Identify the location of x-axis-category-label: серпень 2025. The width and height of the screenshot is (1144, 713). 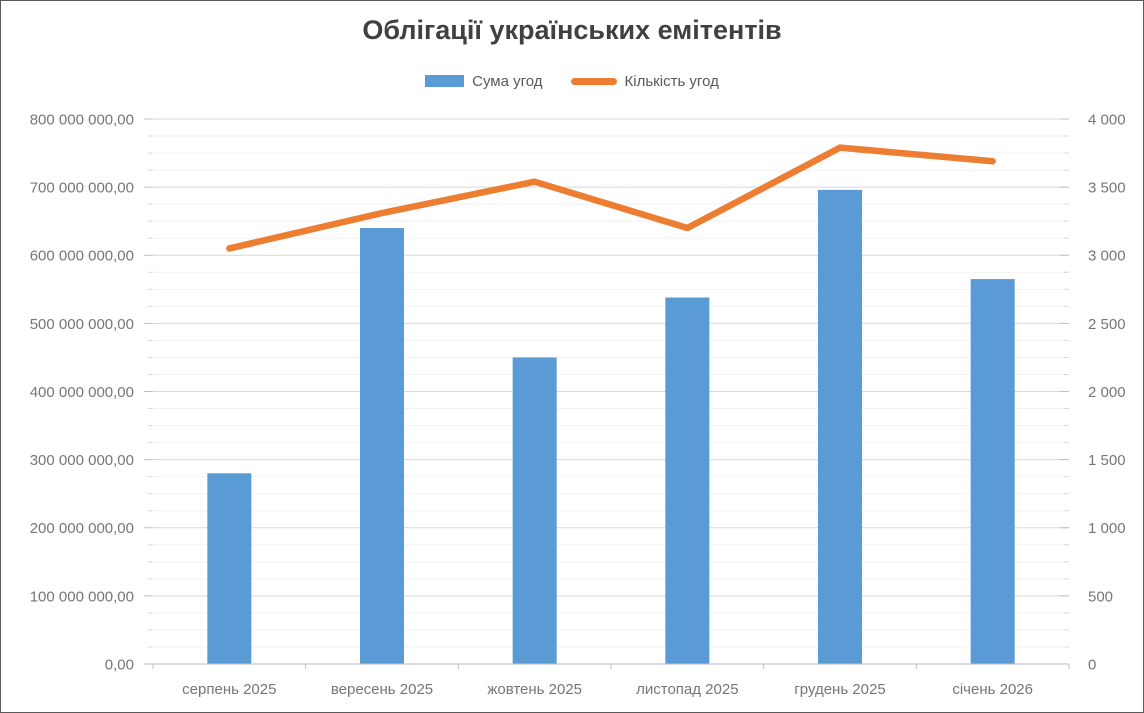
(229, 689).